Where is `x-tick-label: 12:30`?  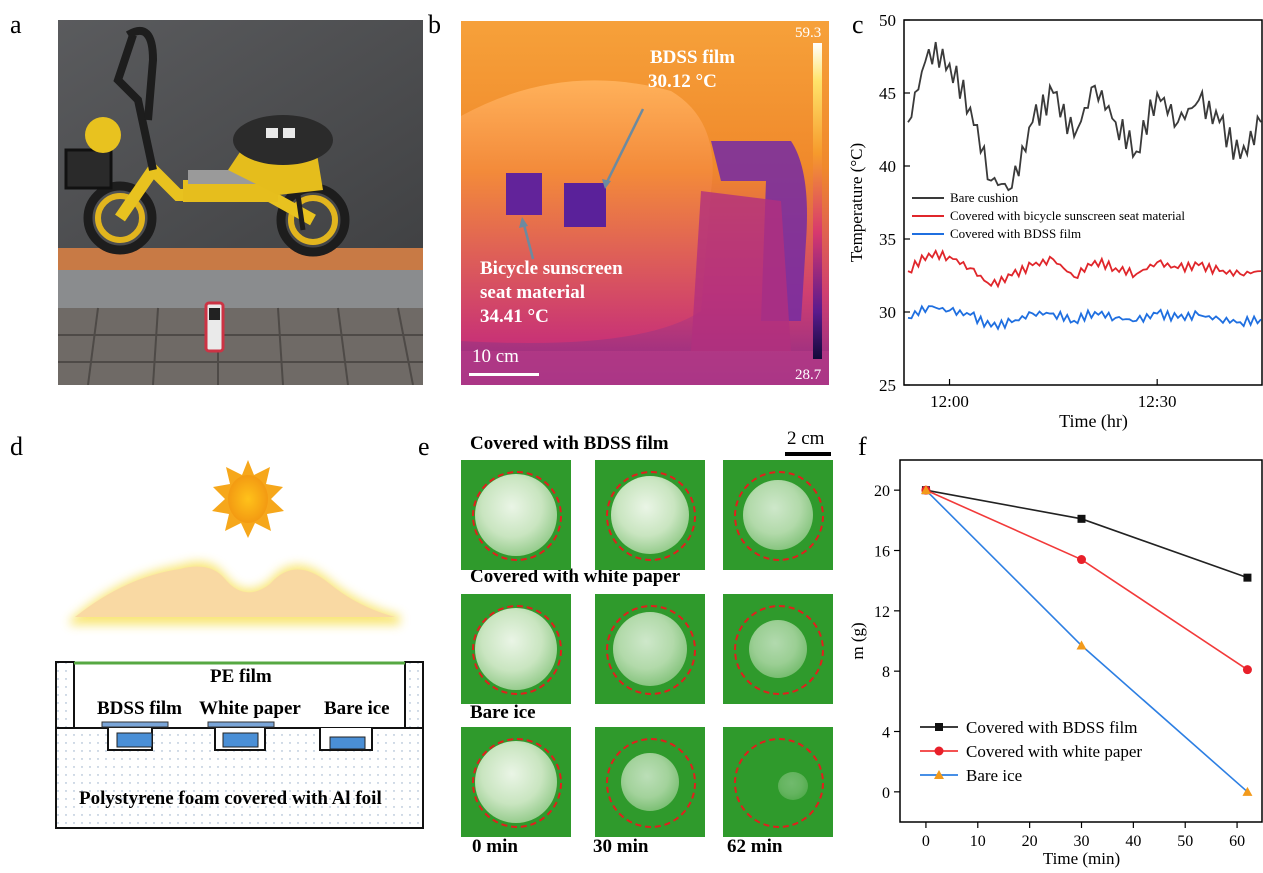
x-tick-label: 12:30 is located at coordinates (1157, 401).